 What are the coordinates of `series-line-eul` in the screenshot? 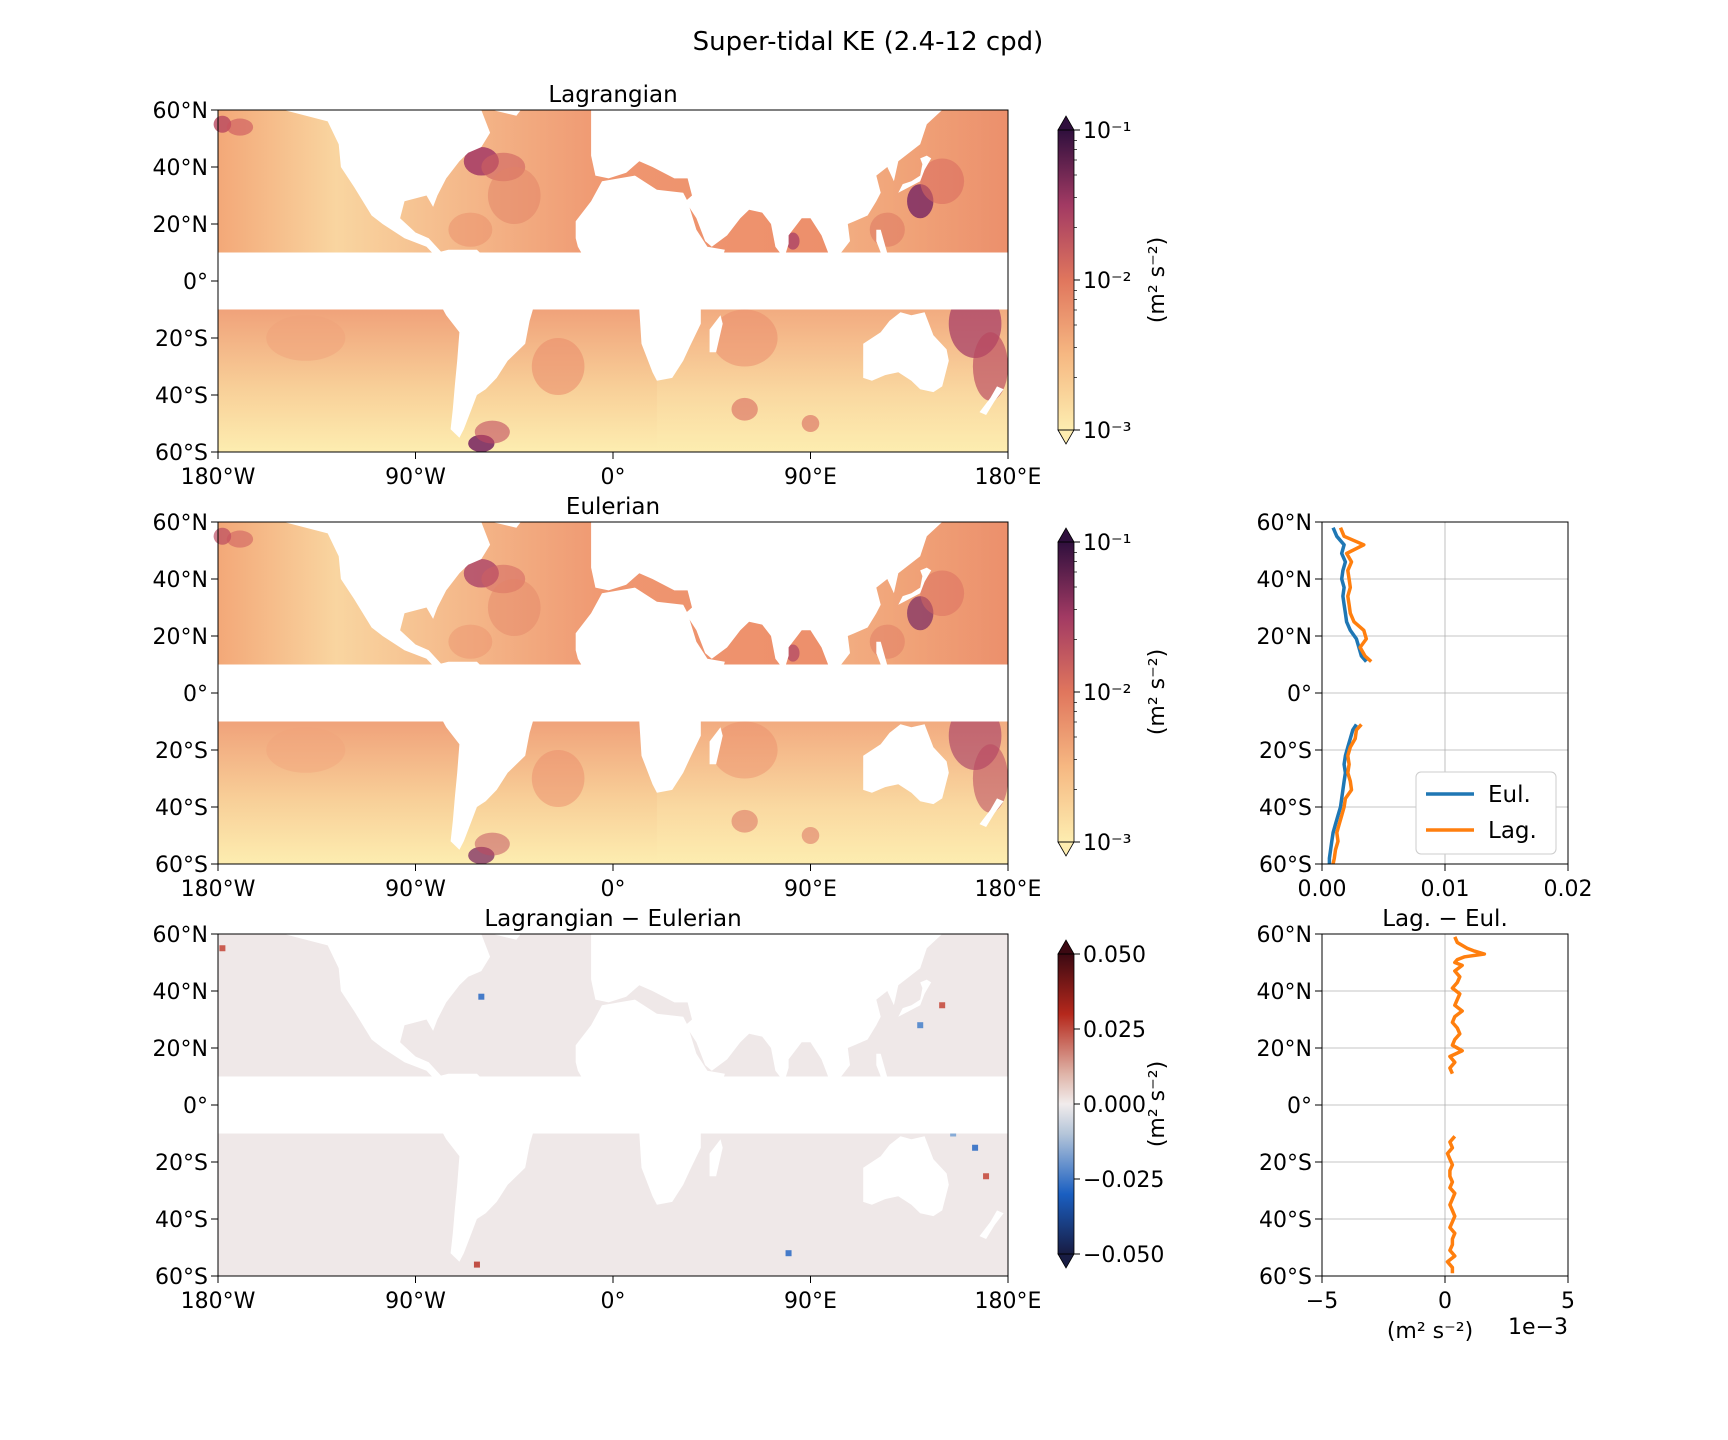 It's located at (1349, 595).